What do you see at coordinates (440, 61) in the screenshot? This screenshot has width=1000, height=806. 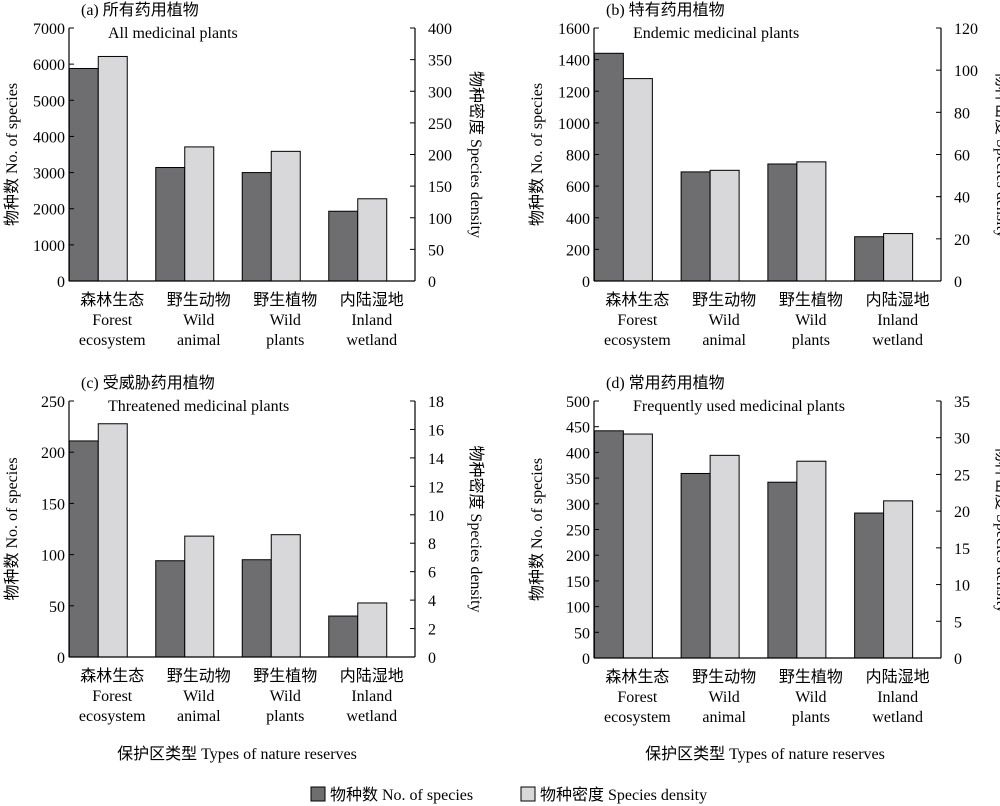 I see `y-tick-label-right: 350` at bounding box center [440, 61].